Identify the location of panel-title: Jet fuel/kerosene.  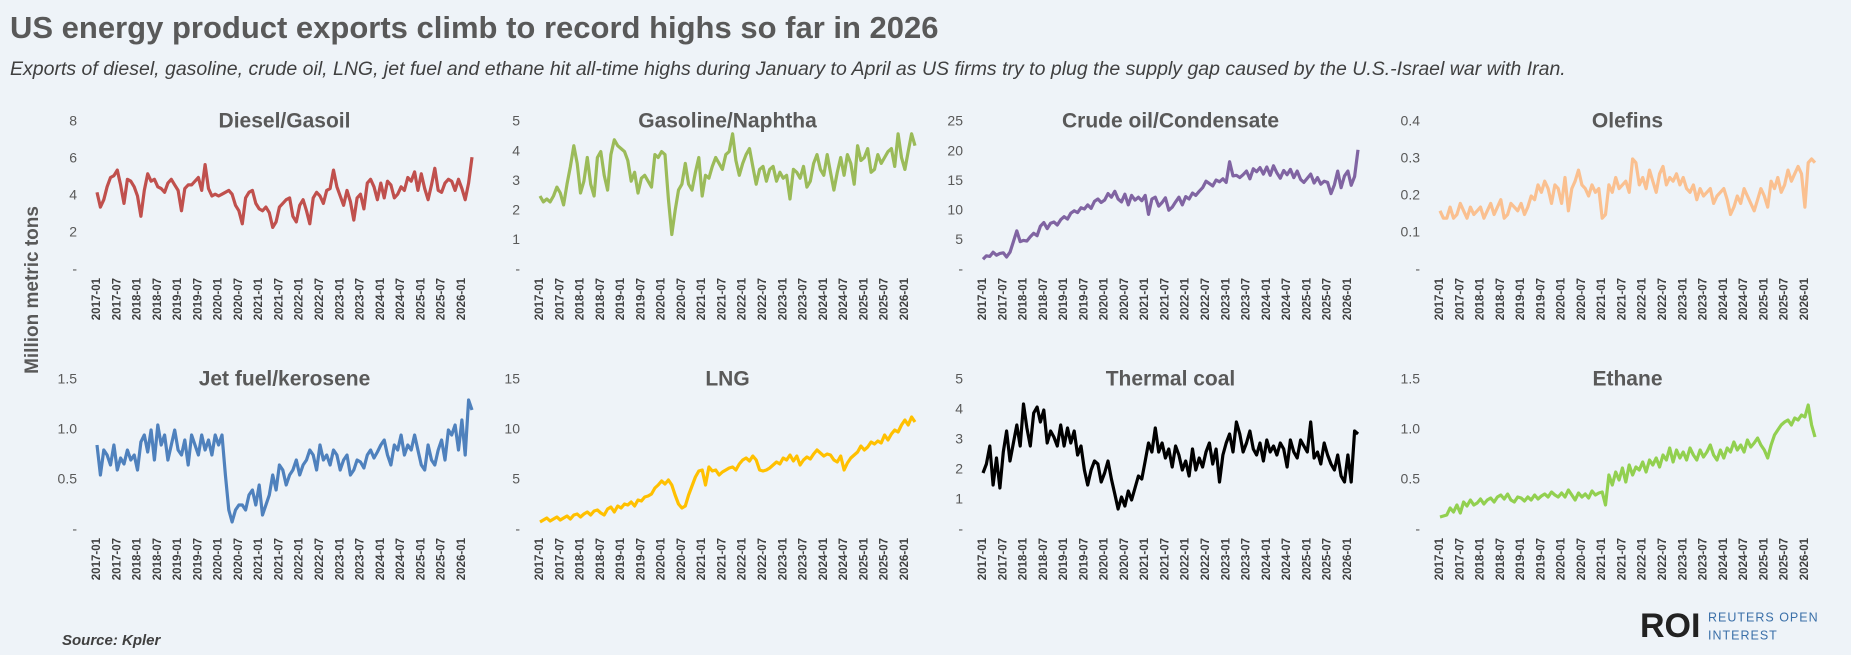
(285, 379).